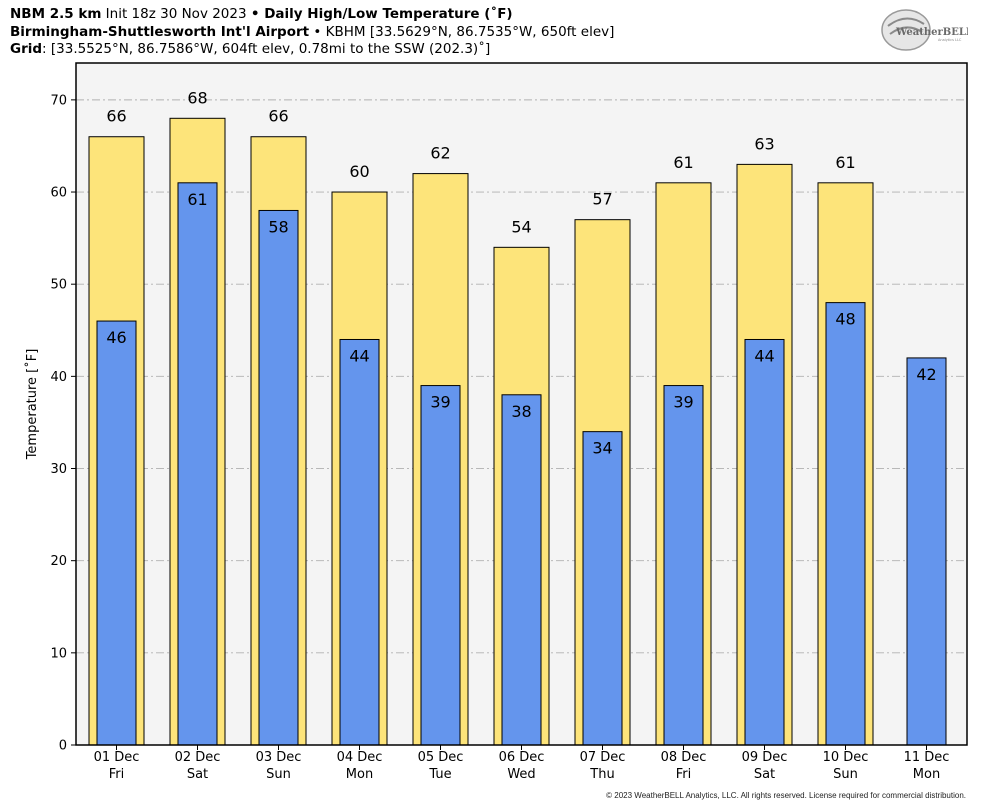 This screenshot has width=984, height=808. What do you see at coordinates (279, 757) in the screenshot?
I see `x-tick-label-date: 03 Dec` at bounding box center [279, 757].